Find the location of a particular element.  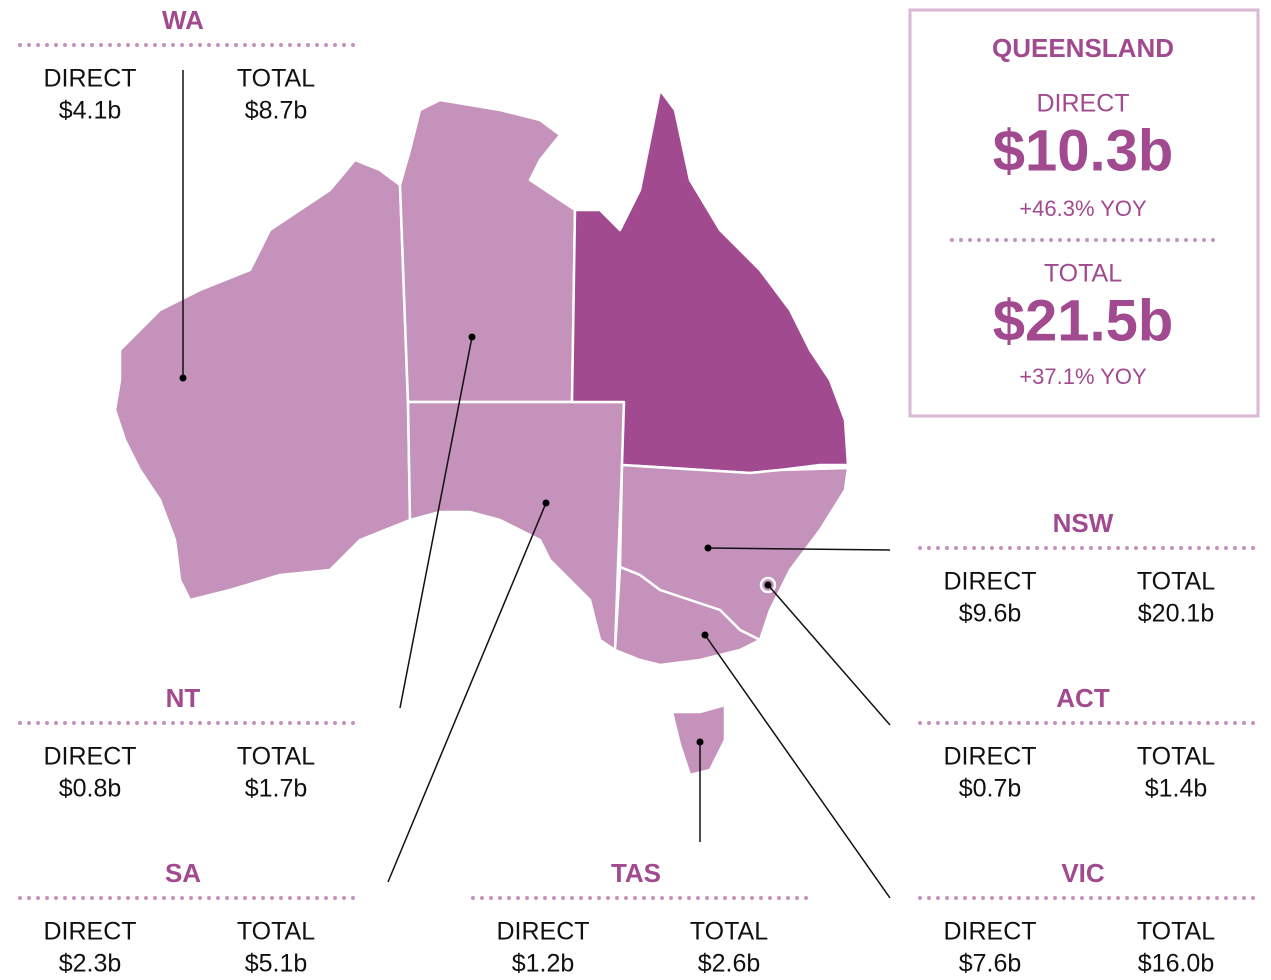

sa-region is located at coordinates (516, 526).